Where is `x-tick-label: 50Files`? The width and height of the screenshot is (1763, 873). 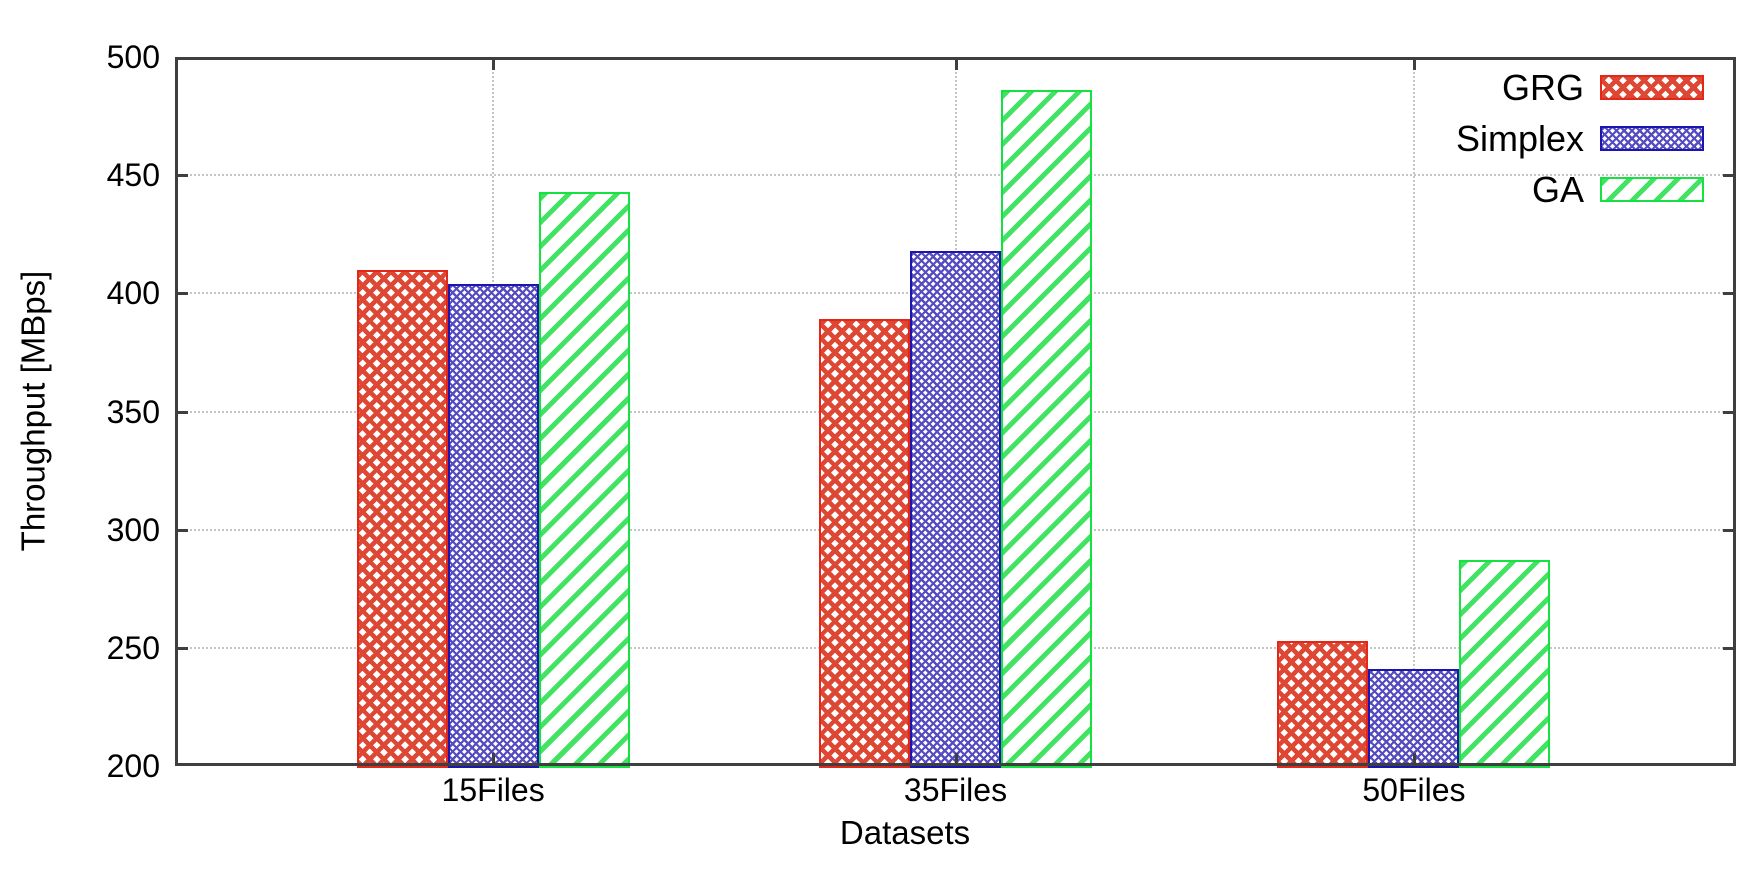
x-tick-label: 50Files is located at coordinates (1414, 790).